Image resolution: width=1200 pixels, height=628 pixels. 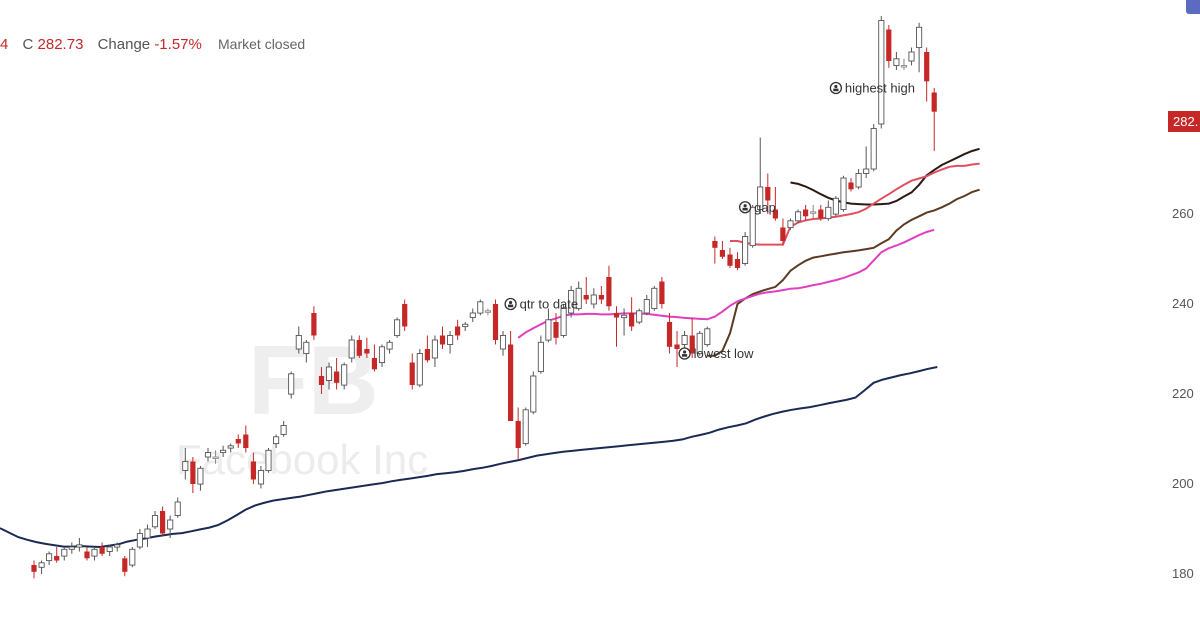 I want to click on change-value: -1.57%, so click(x=178, y=44).